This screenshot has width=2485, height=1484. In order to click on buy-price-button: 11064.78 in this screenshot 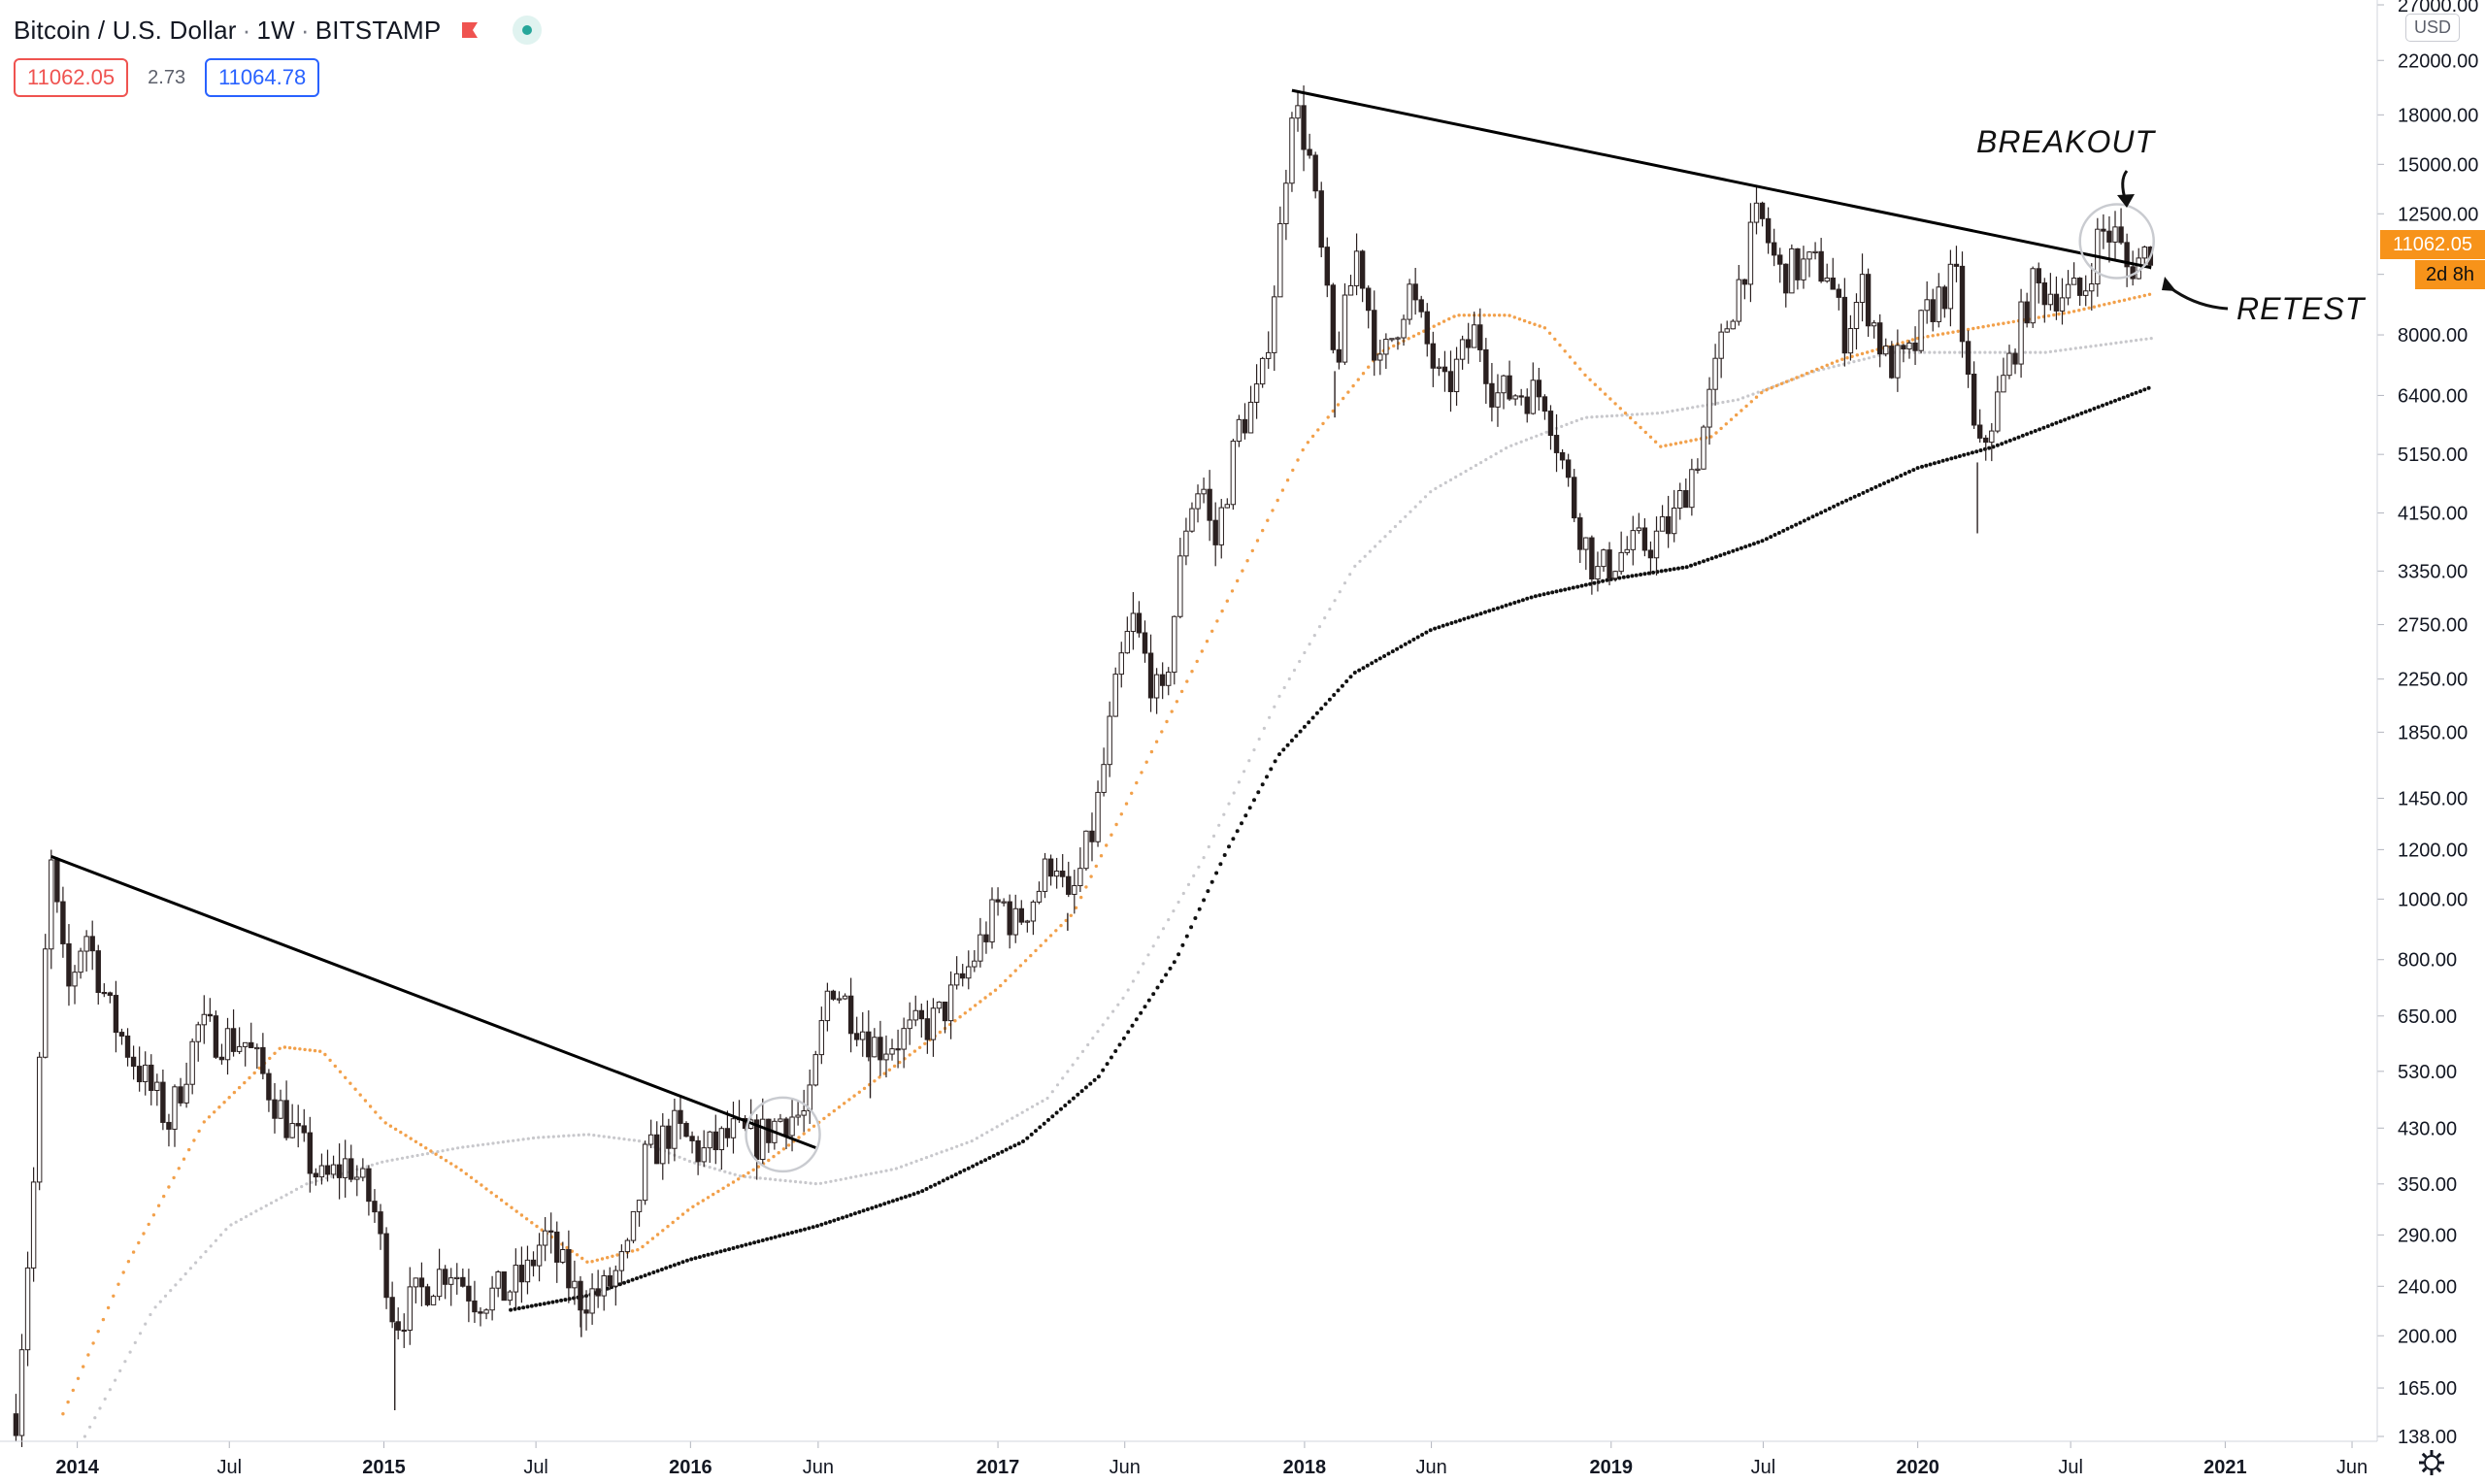, I will do `click(263, 77)`.